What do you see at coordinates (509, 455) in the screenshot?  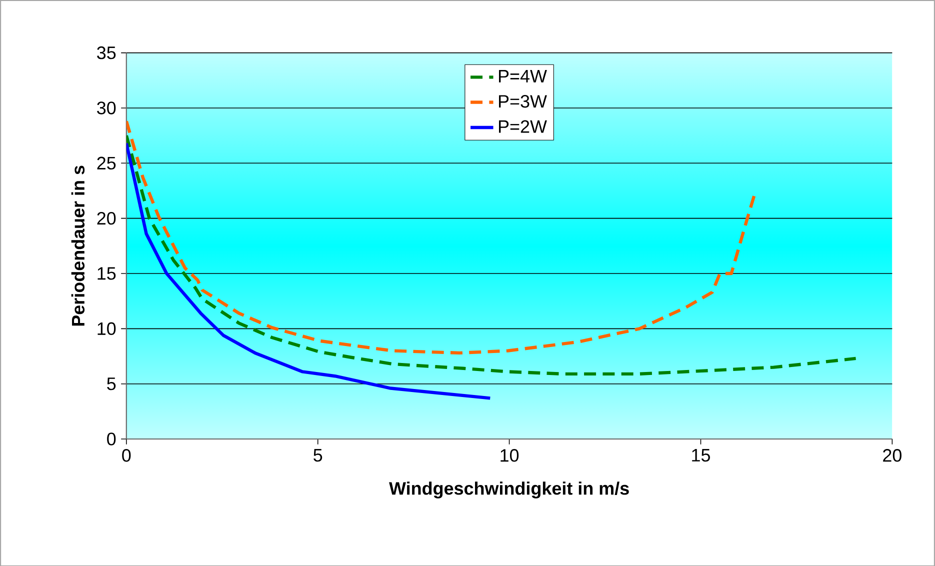 I see `x-tick-label: 10` at bounding box center [509, 455].